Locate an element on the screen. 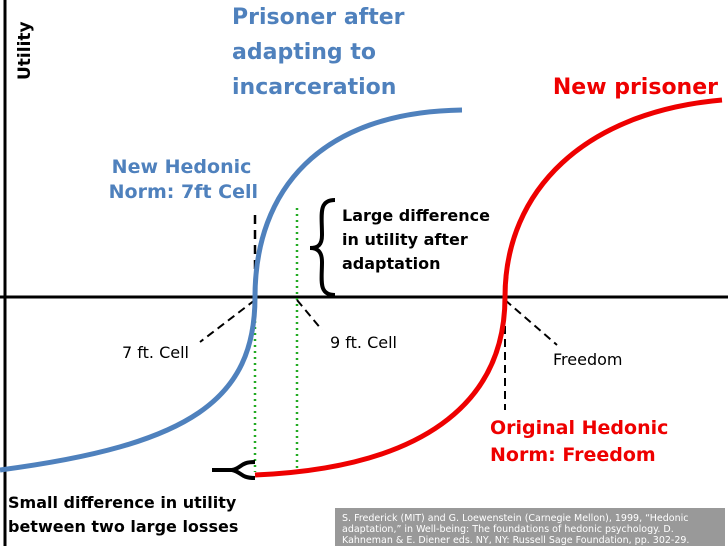 This screenshot has height=546, width=728. text-line: incarceration is located at coordinates (314, 87).